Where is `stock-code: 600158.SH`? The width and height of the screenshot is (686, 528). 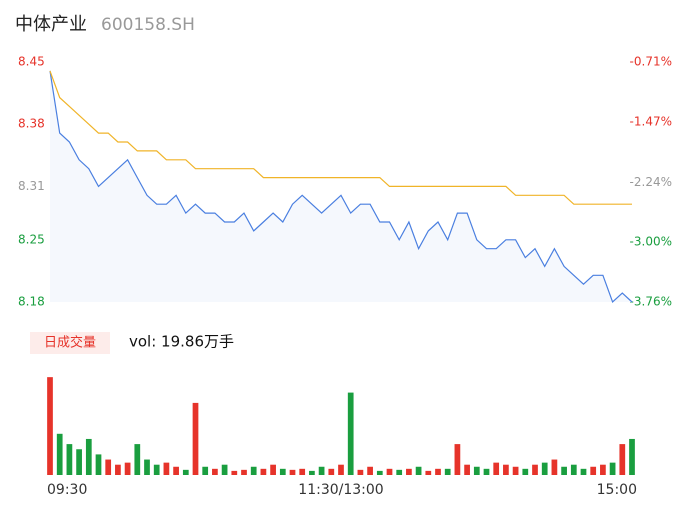
stock-code: 600158.SH is located at coordinates (148, 25).